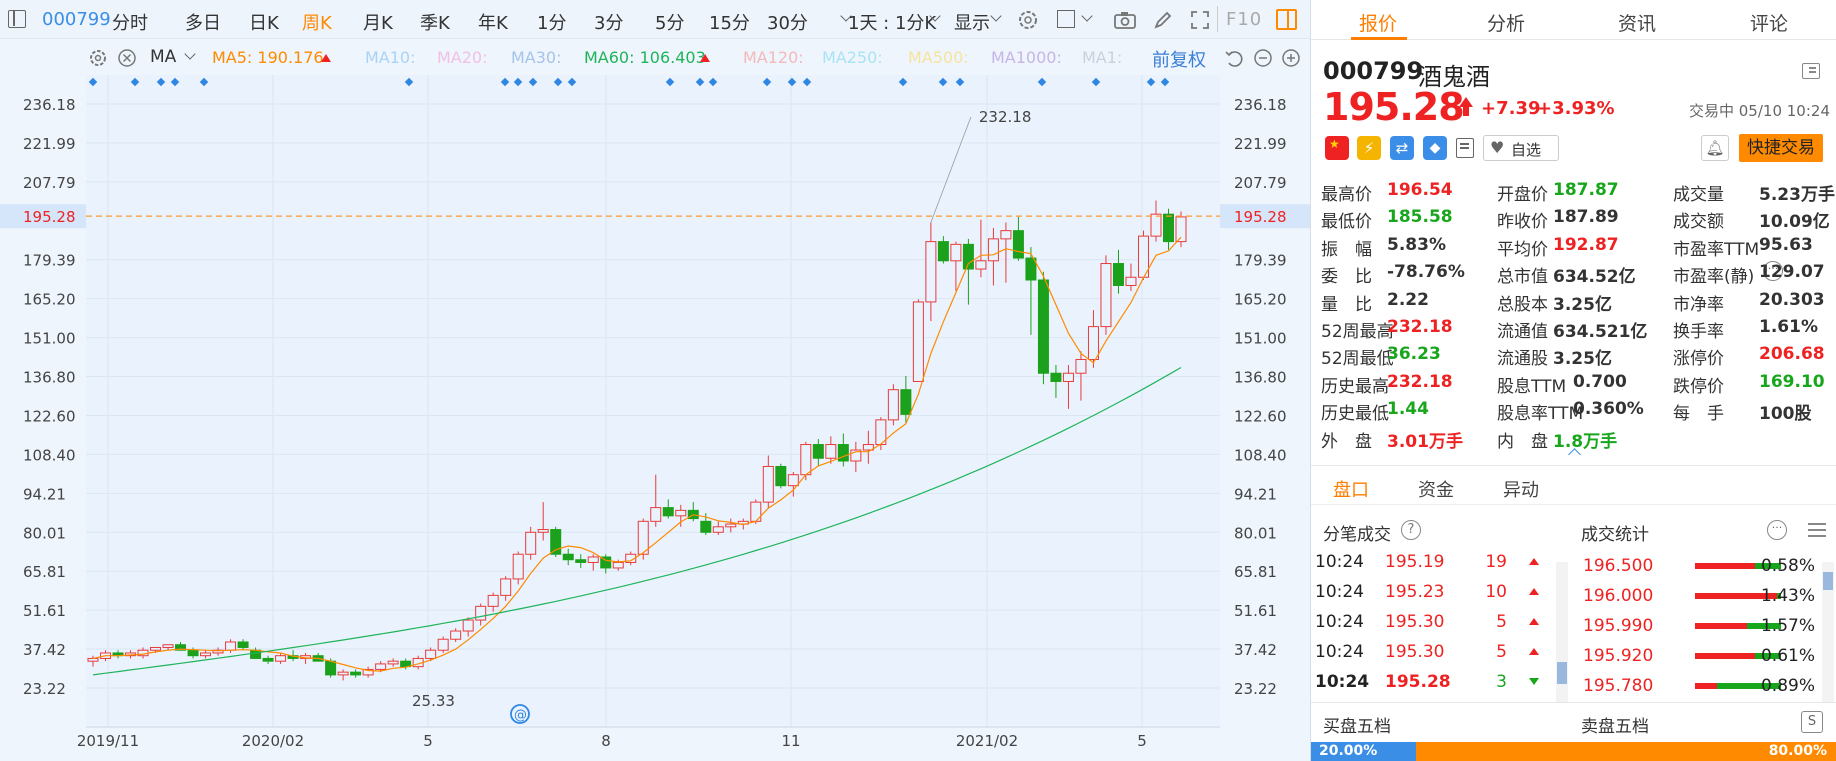 Image resolution: width=1836 pixels, height=761 pixels. What do you see at coordinates (1163, 20) in the screenshot?
I see `pencil-icon` at bounding box center [1163, 20].